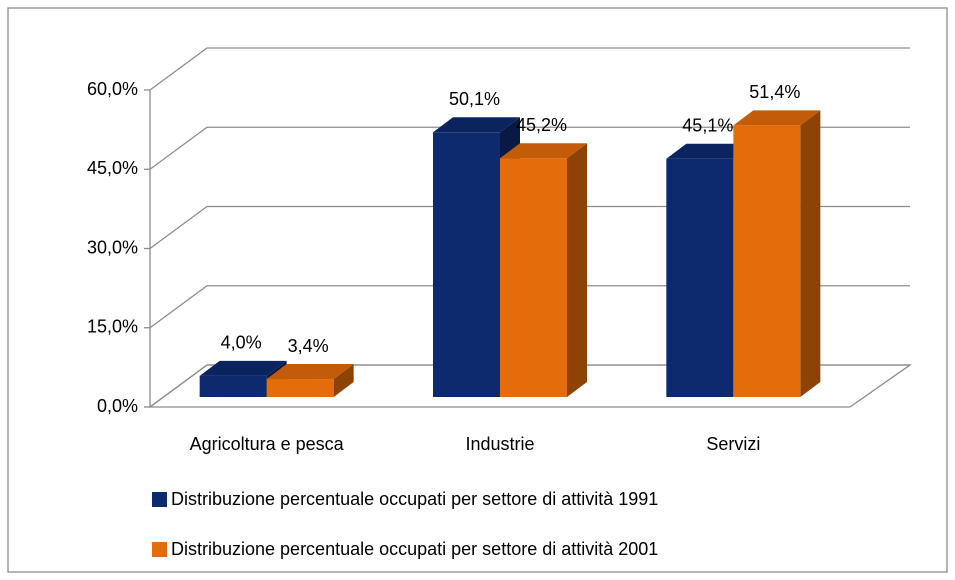 This screenshot has height=580, width=955. I want to click on data-label: 50,1%, so click(474, 99).